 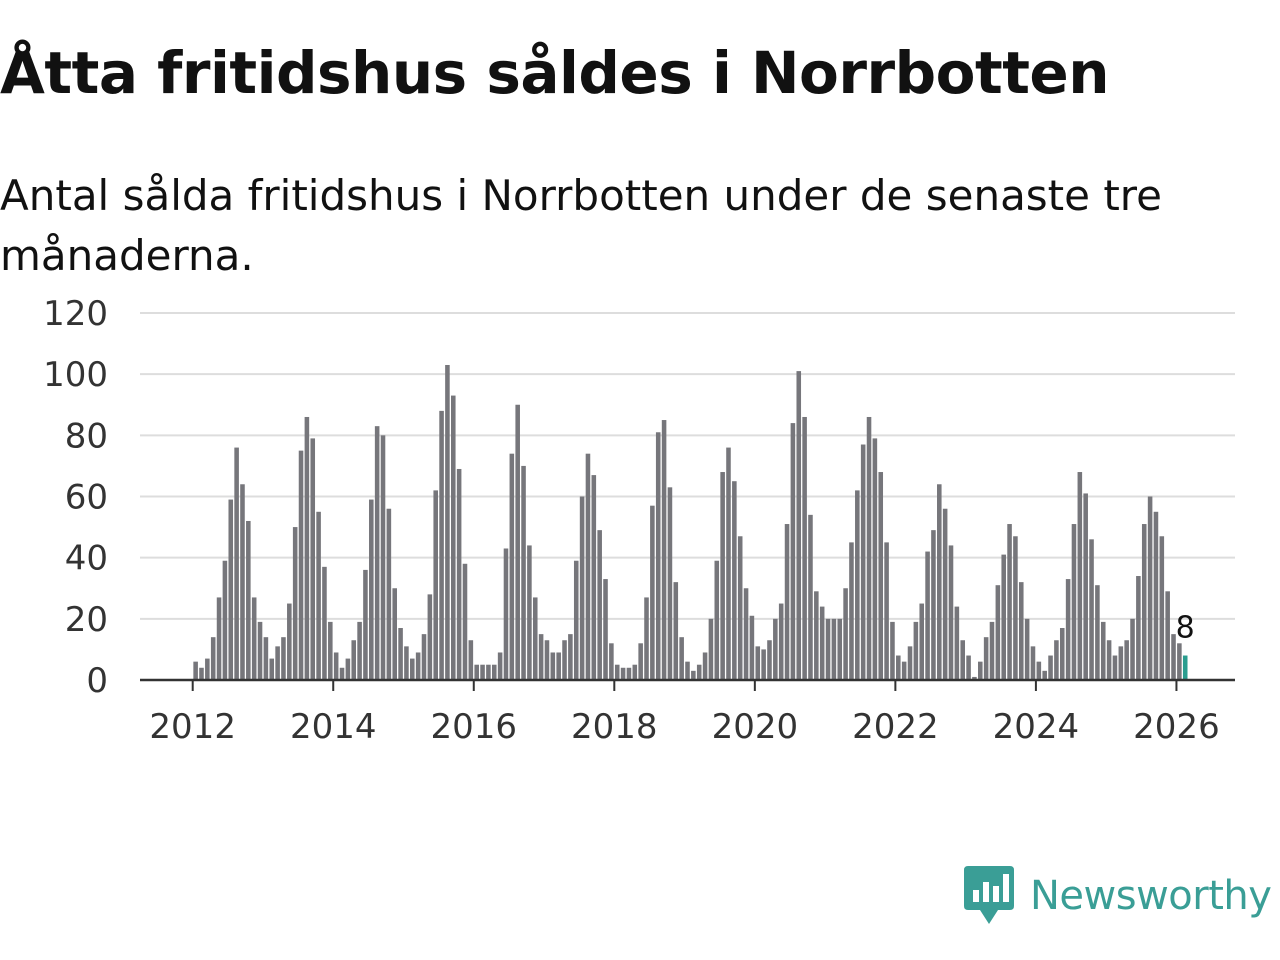 I want to click on y-tick-label: 120, so click(x=75, y=314).